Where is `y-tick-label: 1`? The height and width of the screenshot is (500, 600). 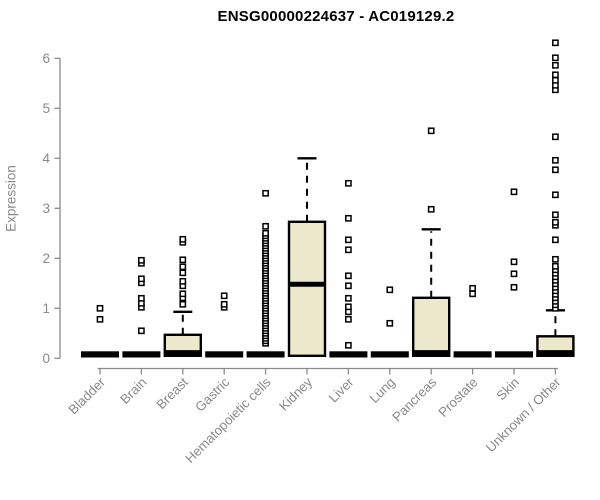
y-tick-label: 1 is located at coordinates (46, 308).